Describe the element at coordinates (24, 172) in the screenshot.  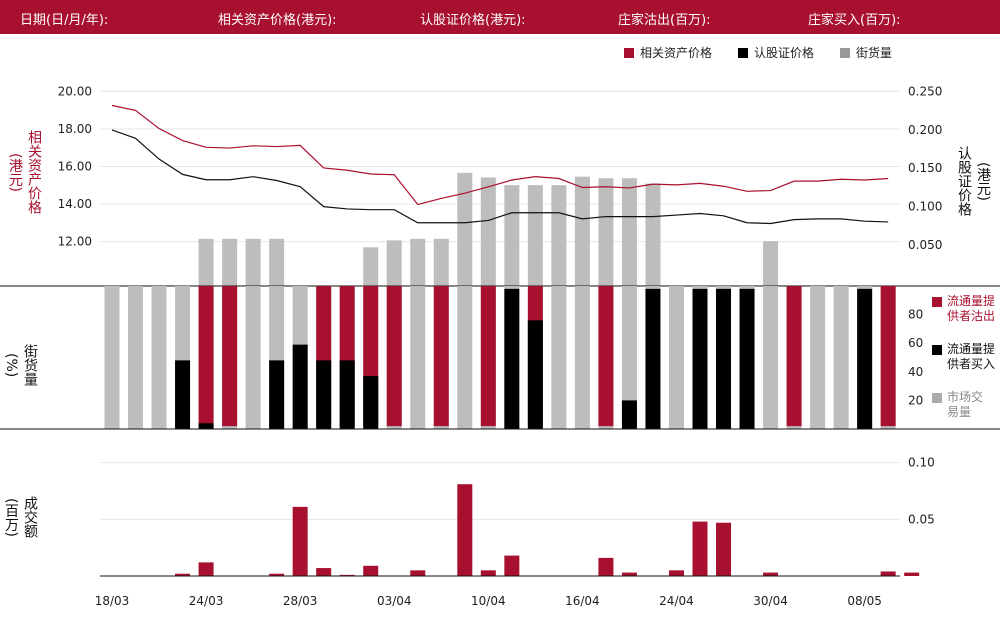
I see `asset-axis-title: (港元) 相关资产价格` at that location.